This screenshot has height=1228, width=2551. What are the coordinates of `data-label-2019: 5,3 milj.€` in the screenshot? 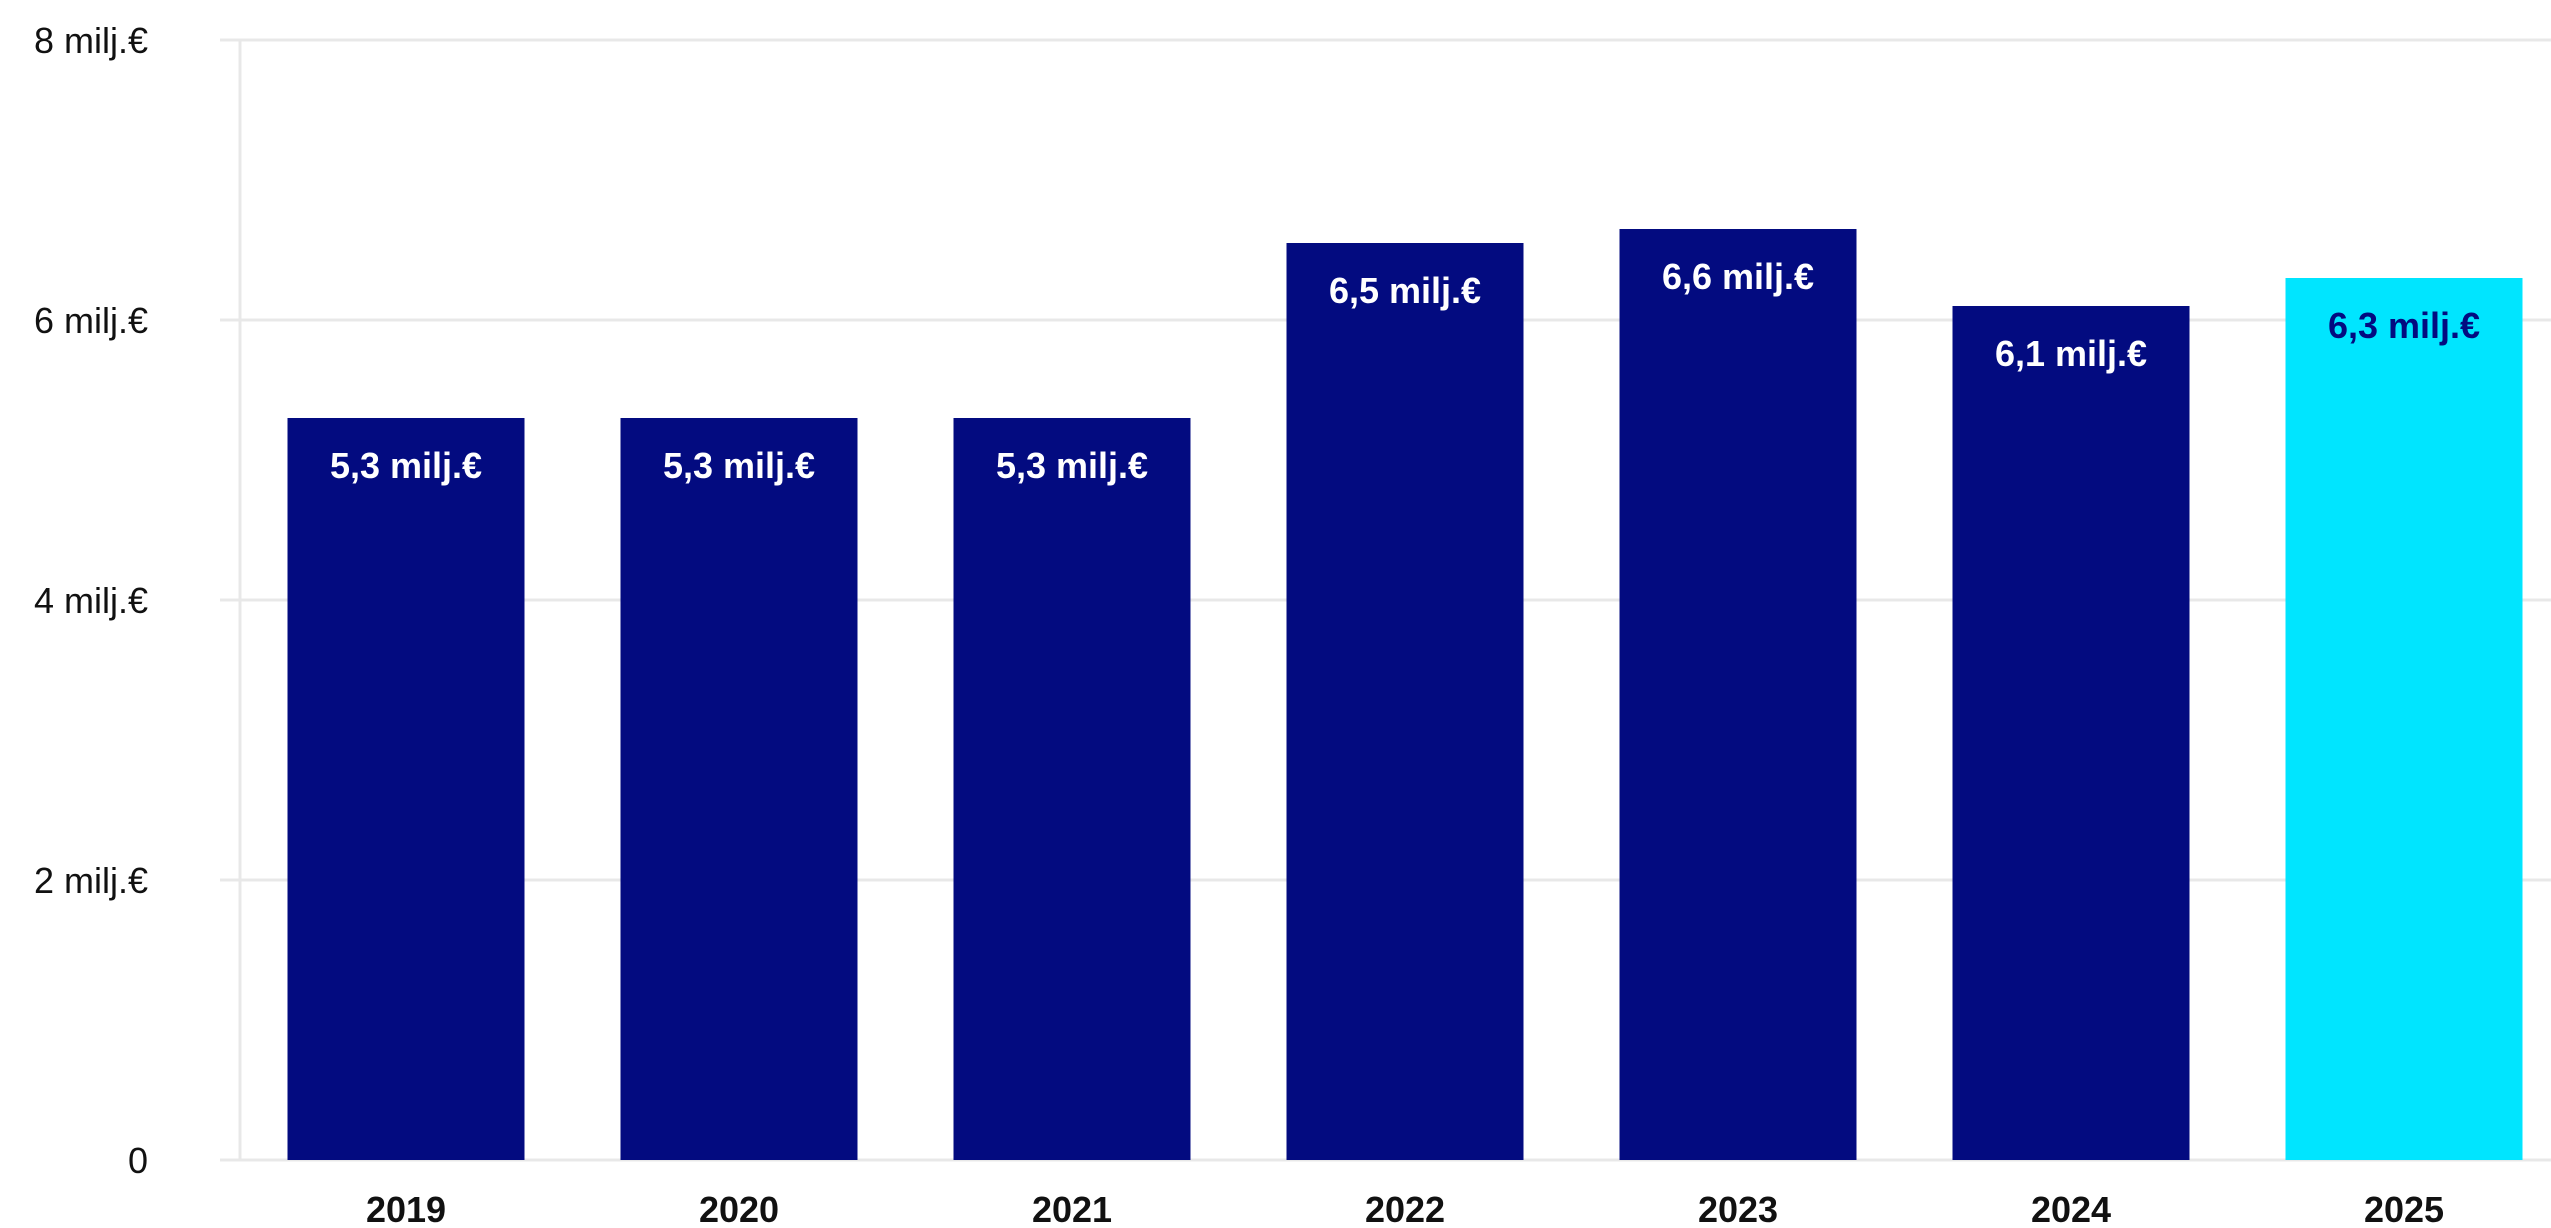 It's located at (406, 465).